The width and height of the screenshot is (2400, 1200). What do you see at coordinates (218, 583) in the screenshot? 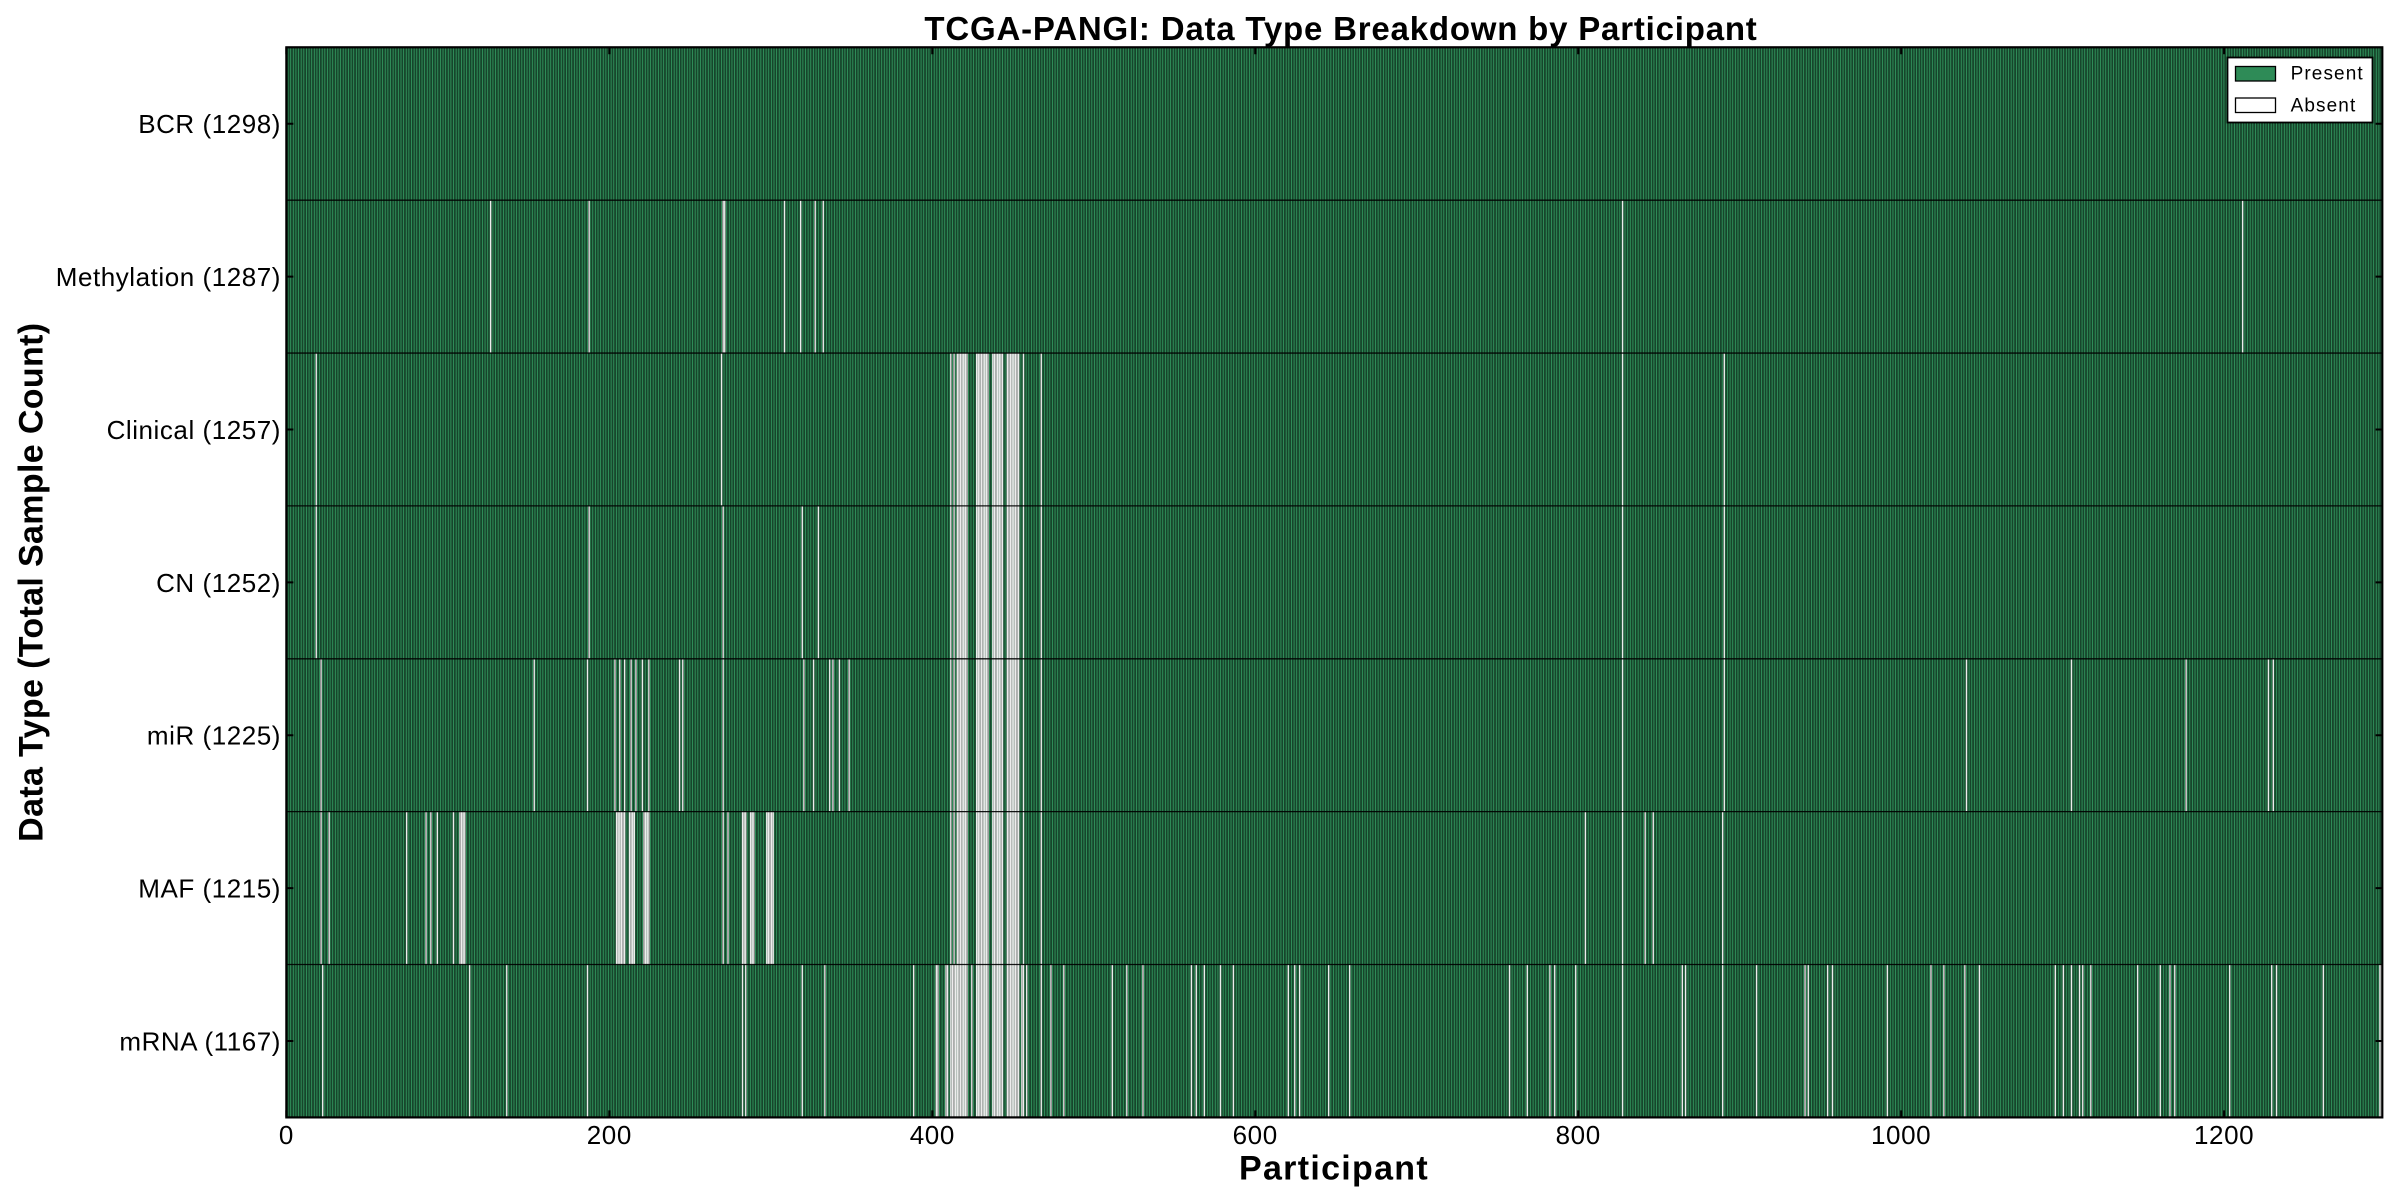
I see `svg-text: CN (1252)` at bounding box center [218, 583].